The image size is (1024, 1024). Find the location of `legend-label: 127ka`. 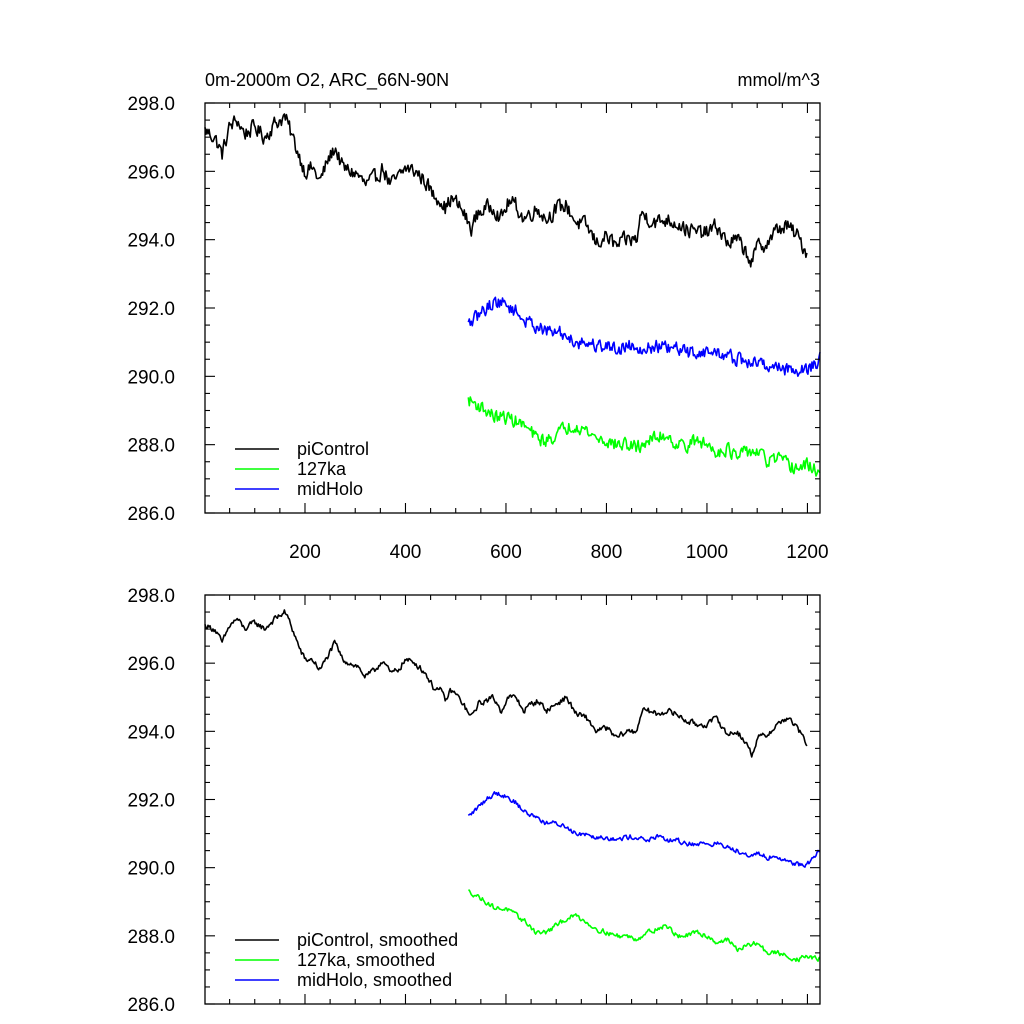

legend-label: 127ka is located at coordinates (322, 469).